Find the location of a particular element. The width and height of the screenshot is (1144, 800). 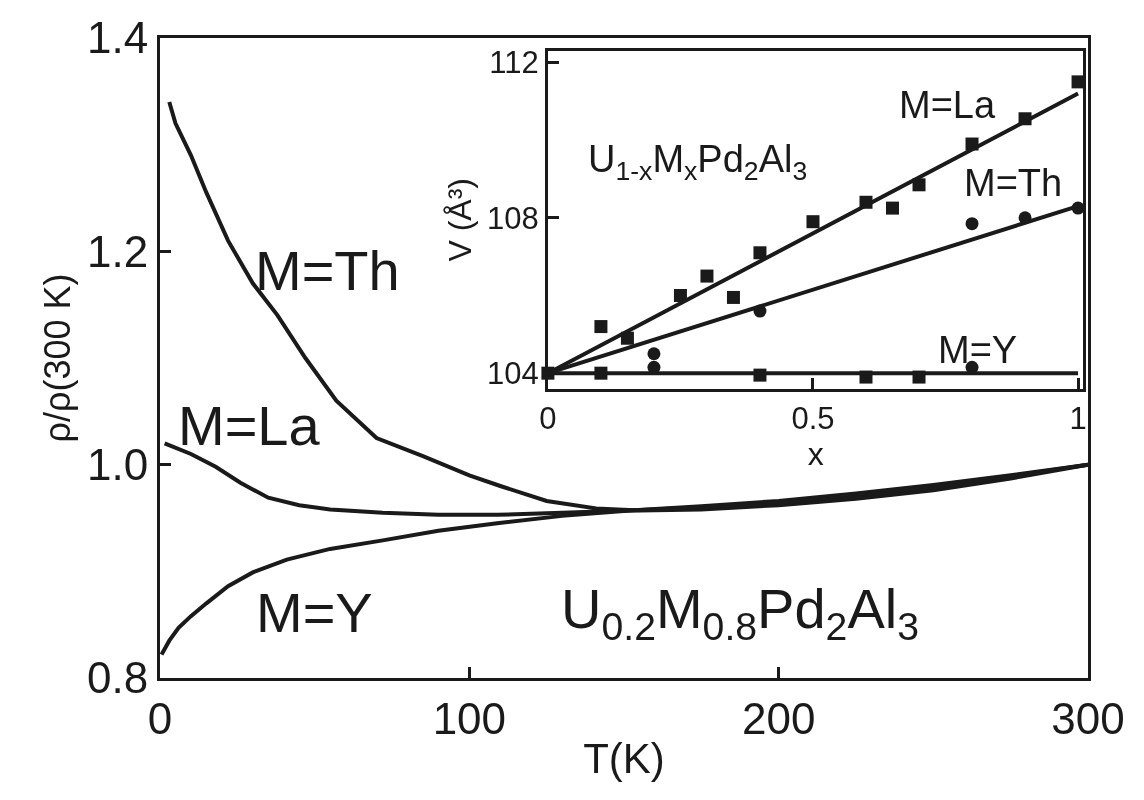

x-tick-label: 1 is located at coordinates (1078, 418).